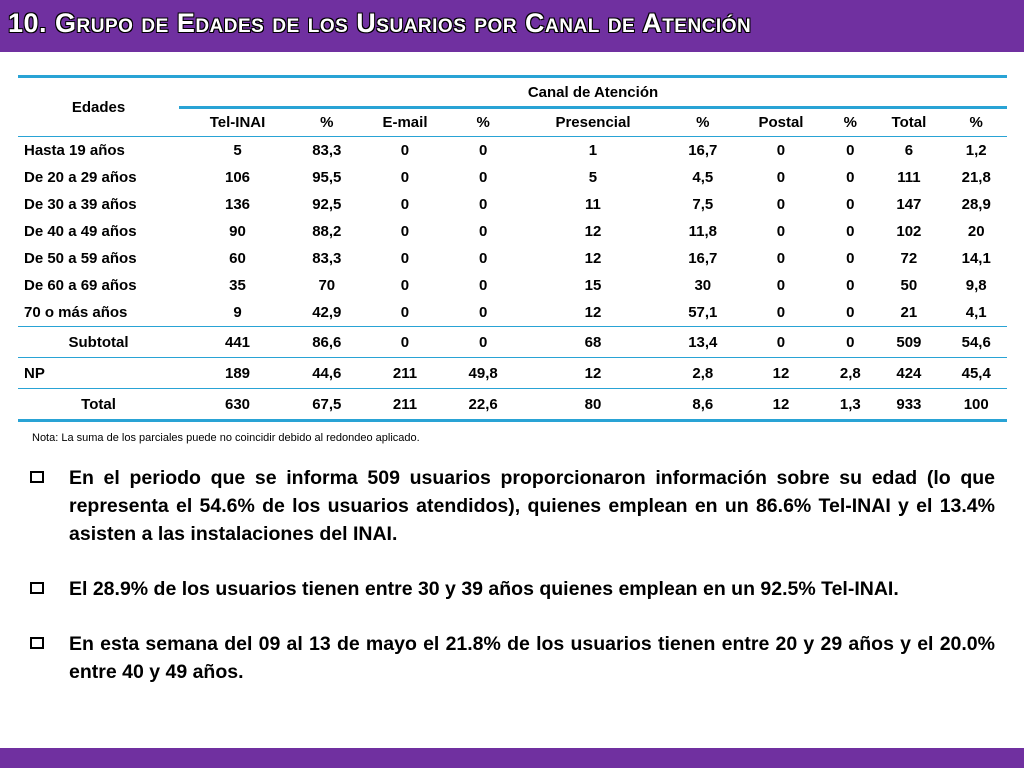 This screenshot has height=768, width=1024. Describe the element at coordinates (80, 204) in the screenshot. I see `row-label: De 30 a 39 años` at that location.